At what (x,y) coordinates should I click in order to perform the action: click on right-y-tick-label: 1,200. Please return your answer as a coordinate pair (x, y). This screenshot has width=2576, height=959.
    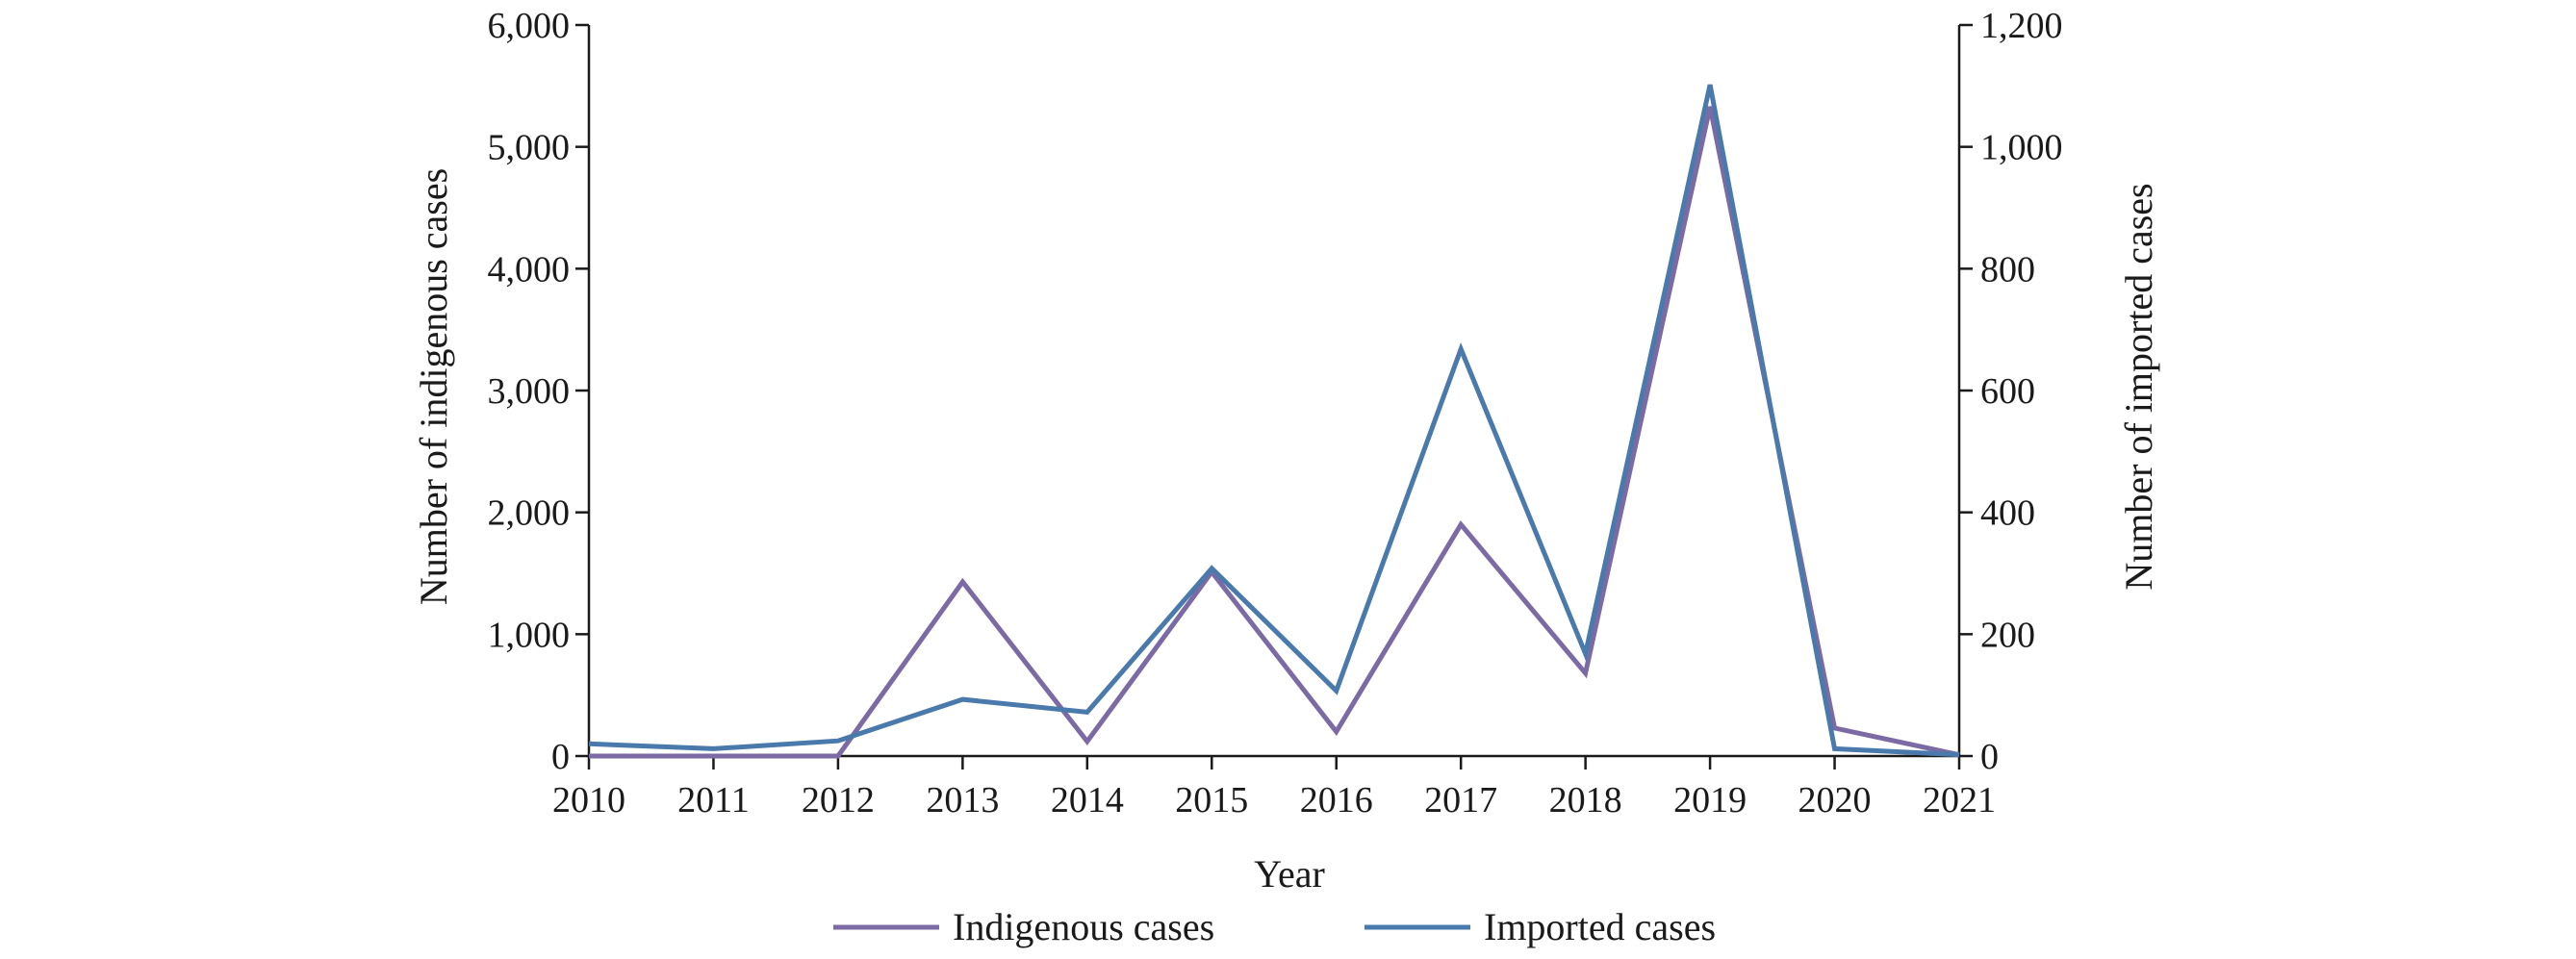
    Looking at the image, I should click on (2021, 26).